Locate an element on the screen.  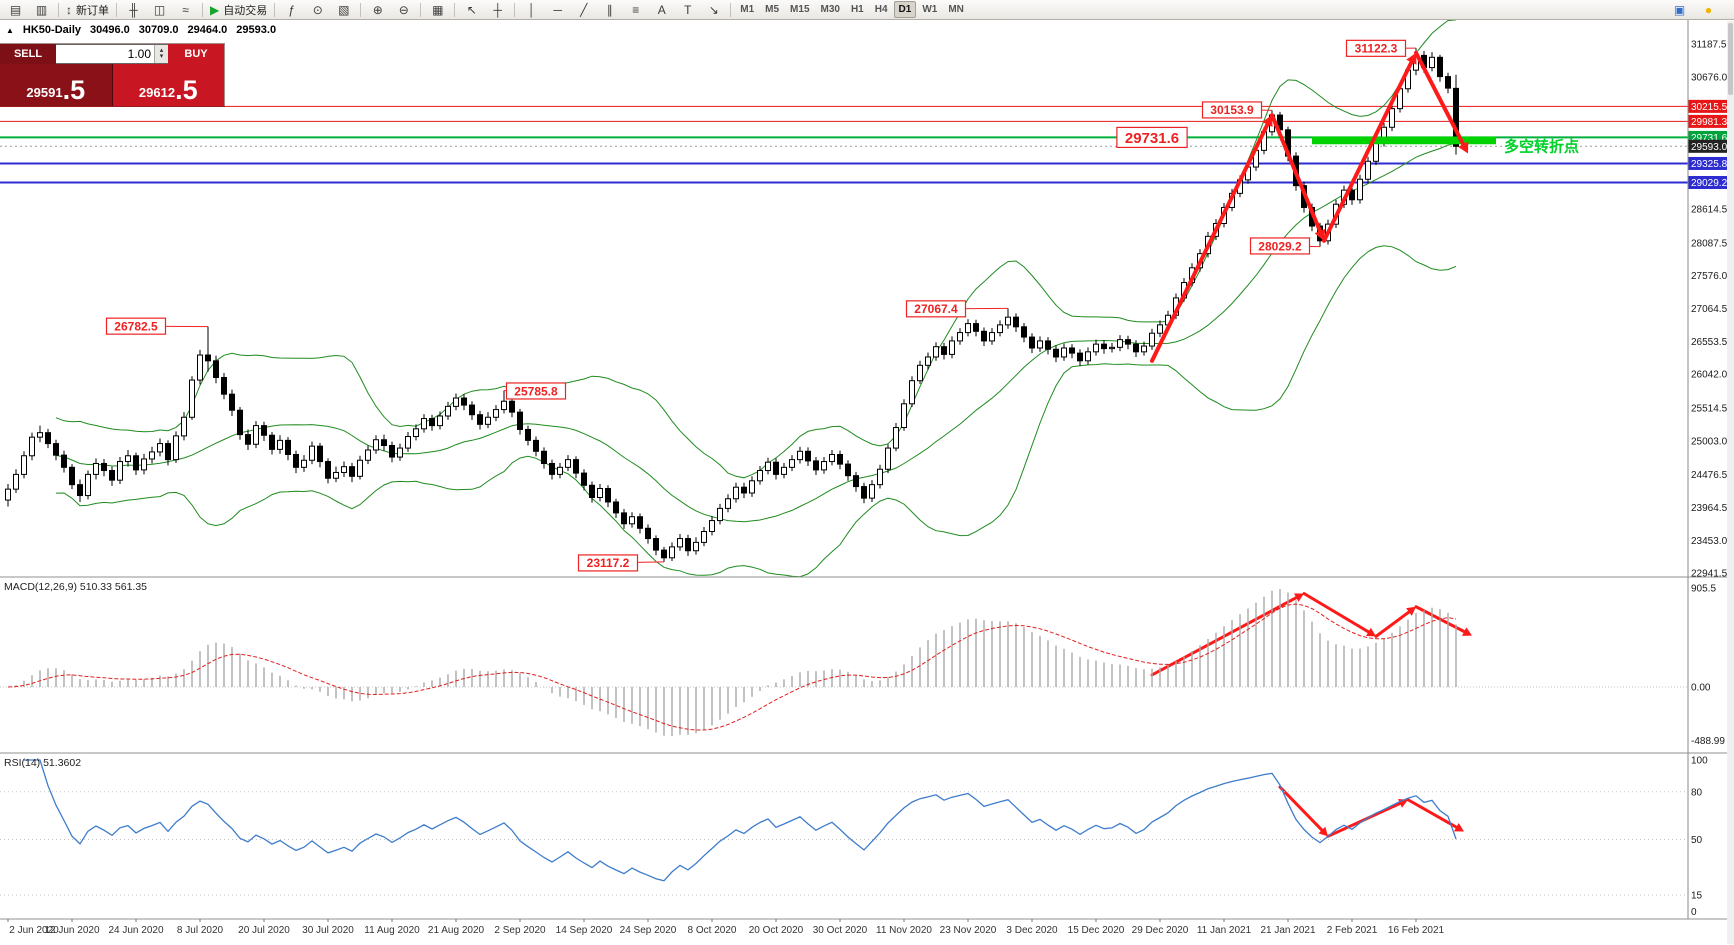
text-label-icon: T is located at coordinates (688, 9).